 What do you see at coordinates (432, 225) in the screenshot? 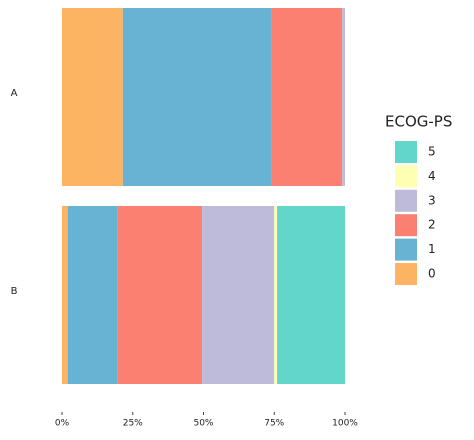
I see `legend-label: 2` at bounding box center [432, 225].